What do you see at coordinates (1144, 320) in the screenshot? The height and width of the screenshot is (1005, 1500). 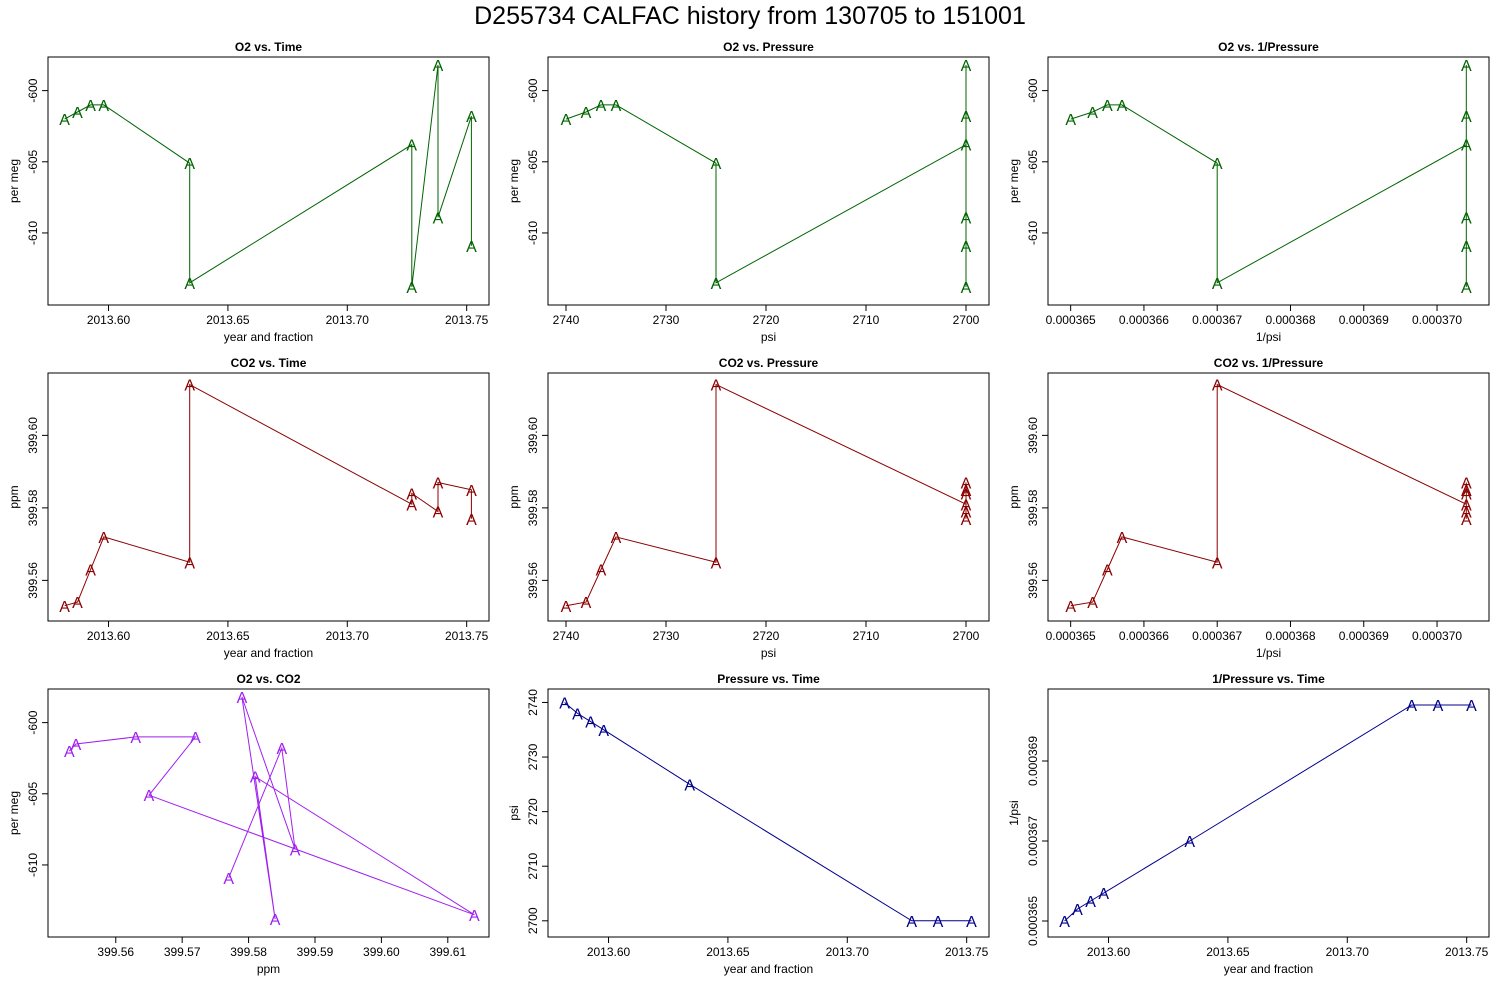 I see `x-tick-label: 0.000366` at bounding box center [1144, 320].